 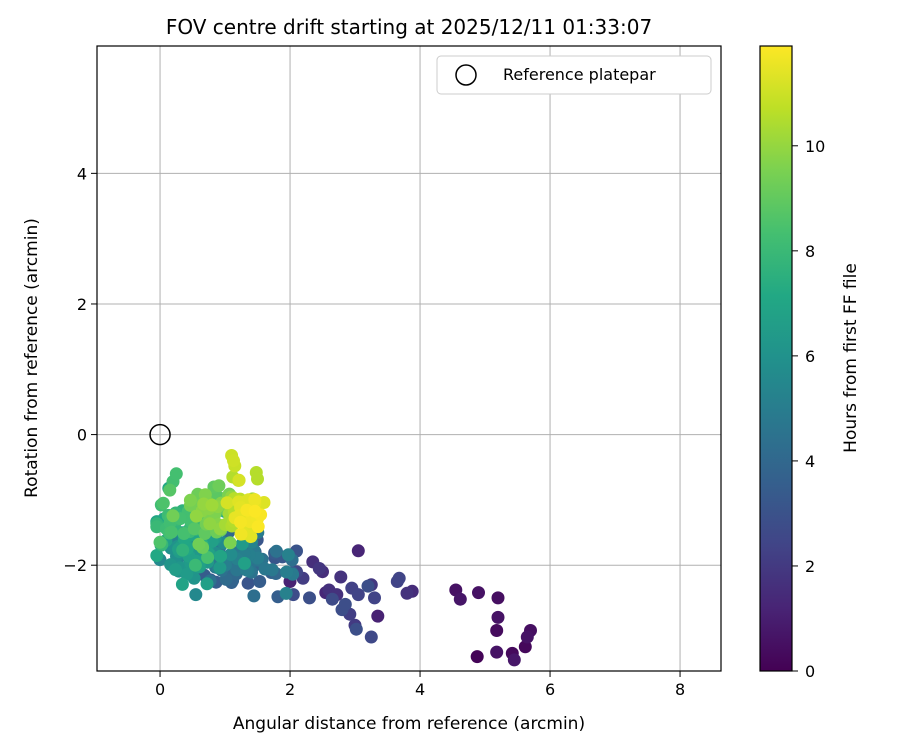 What do you see at coordinates (810, 356) in the screenshot?
I see `colorbar-tick-label: 6` at bounding box center [810, 356].